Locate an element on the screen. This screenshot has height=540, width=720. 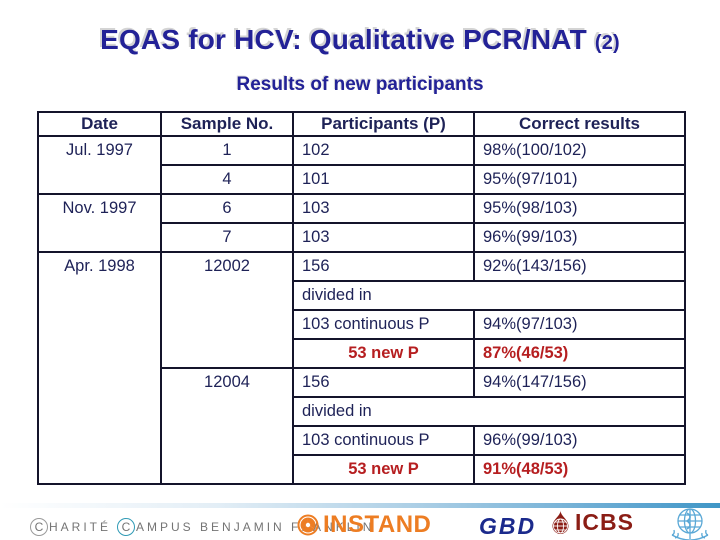
instand-logo: INSTAND is located at coordinates (364, 525).